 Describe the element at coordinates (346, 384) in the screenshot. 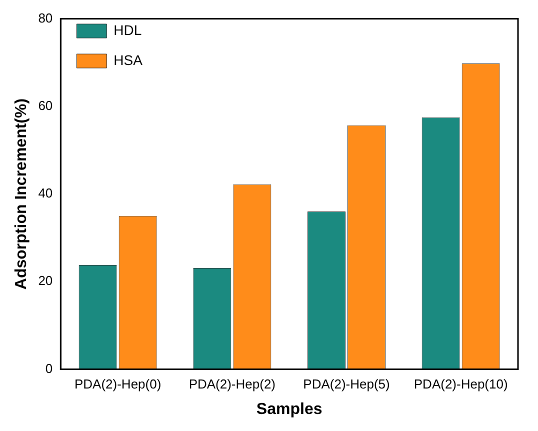

I see `x-tick-label: PDA(2)-Hep(5)` at that location.